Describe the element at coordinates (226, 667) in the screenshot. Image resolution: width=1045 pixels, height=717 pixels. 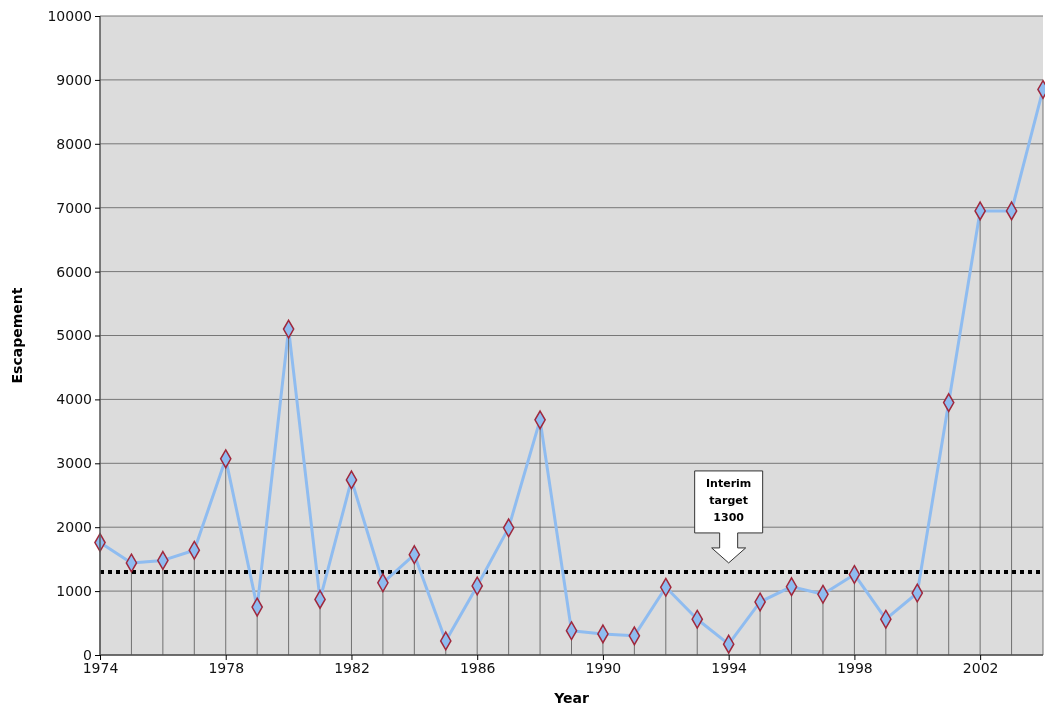
I see `x-tick-label: 1978` at that location.